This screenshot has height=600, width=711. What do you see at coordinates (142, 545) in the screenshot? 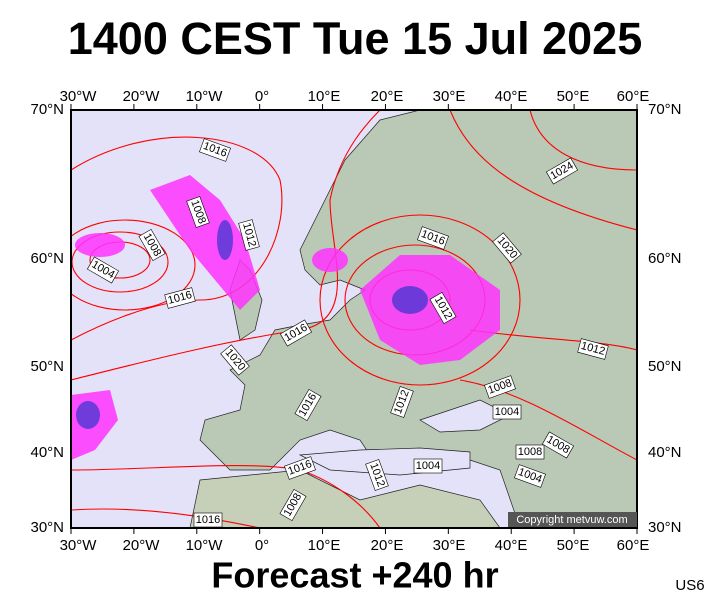
I see `lon-label-bottom: 20°W` at bounding box center [142, 545].